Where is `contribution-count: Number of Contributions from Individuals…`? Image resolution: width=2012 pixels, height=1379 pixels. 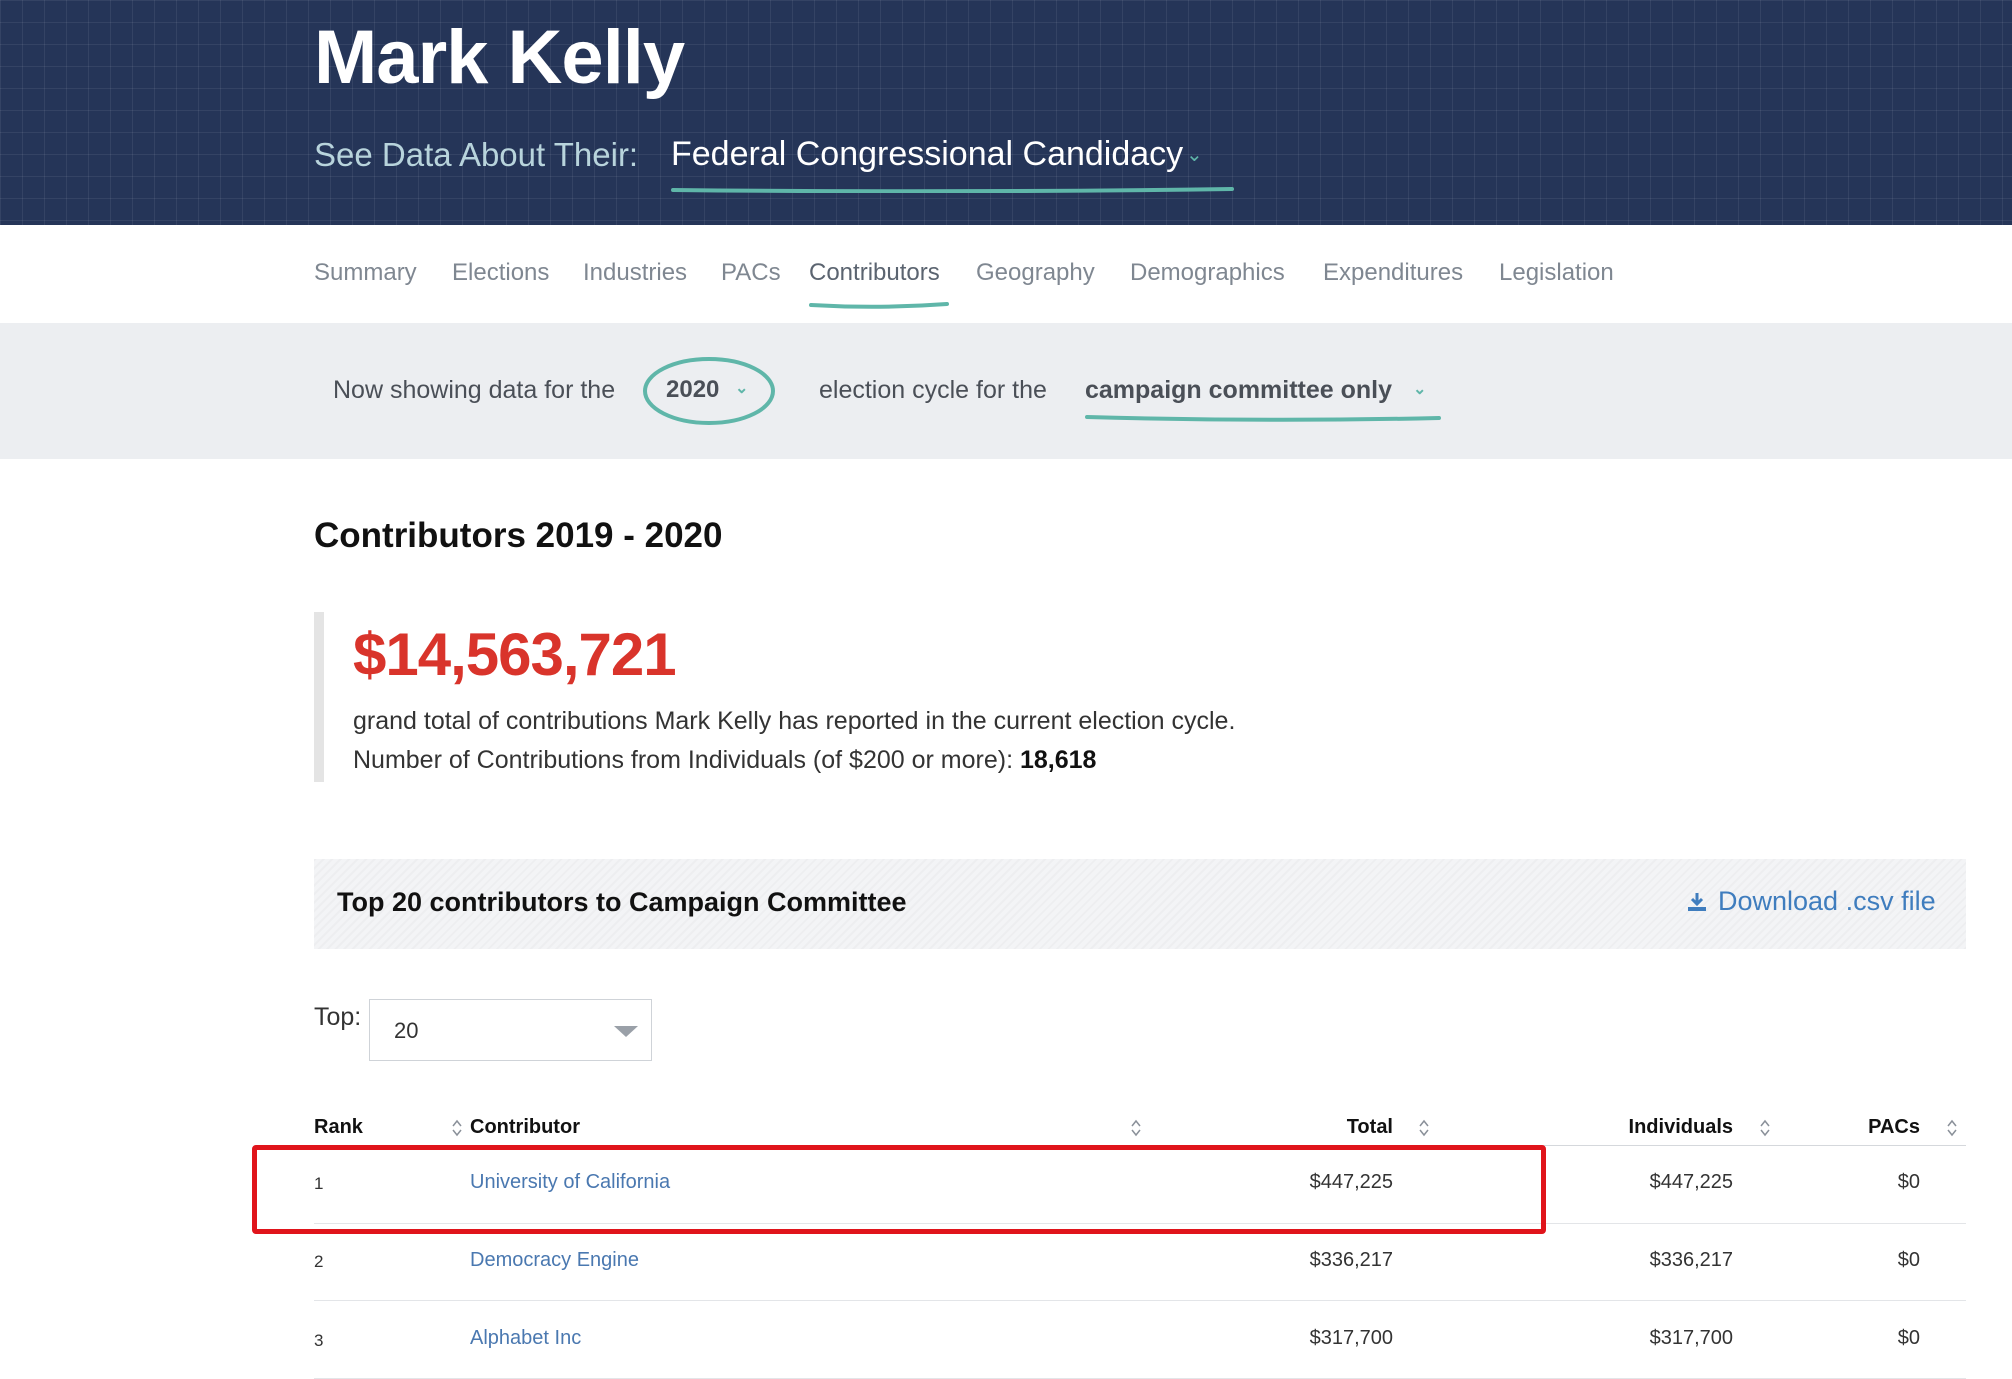 contribution-count: Number of Contributions from Individuals… is located at coordinates (724, 760).